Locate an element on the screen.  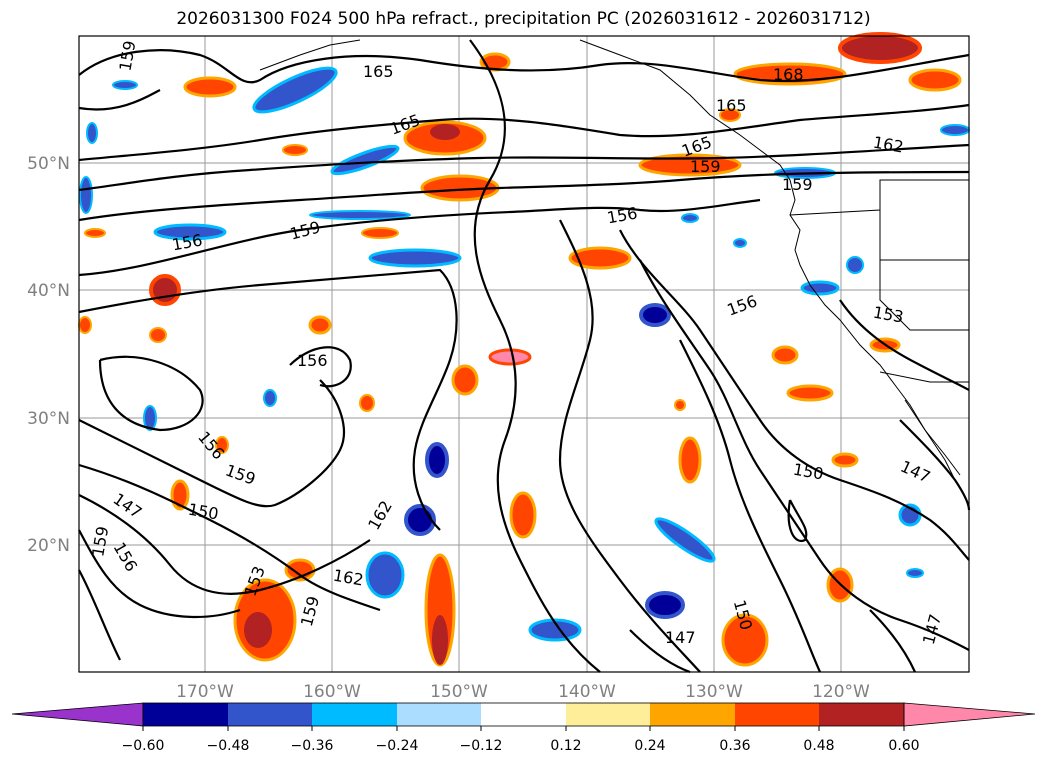
colorbar-extend-min is located at coordinates (77, 714).